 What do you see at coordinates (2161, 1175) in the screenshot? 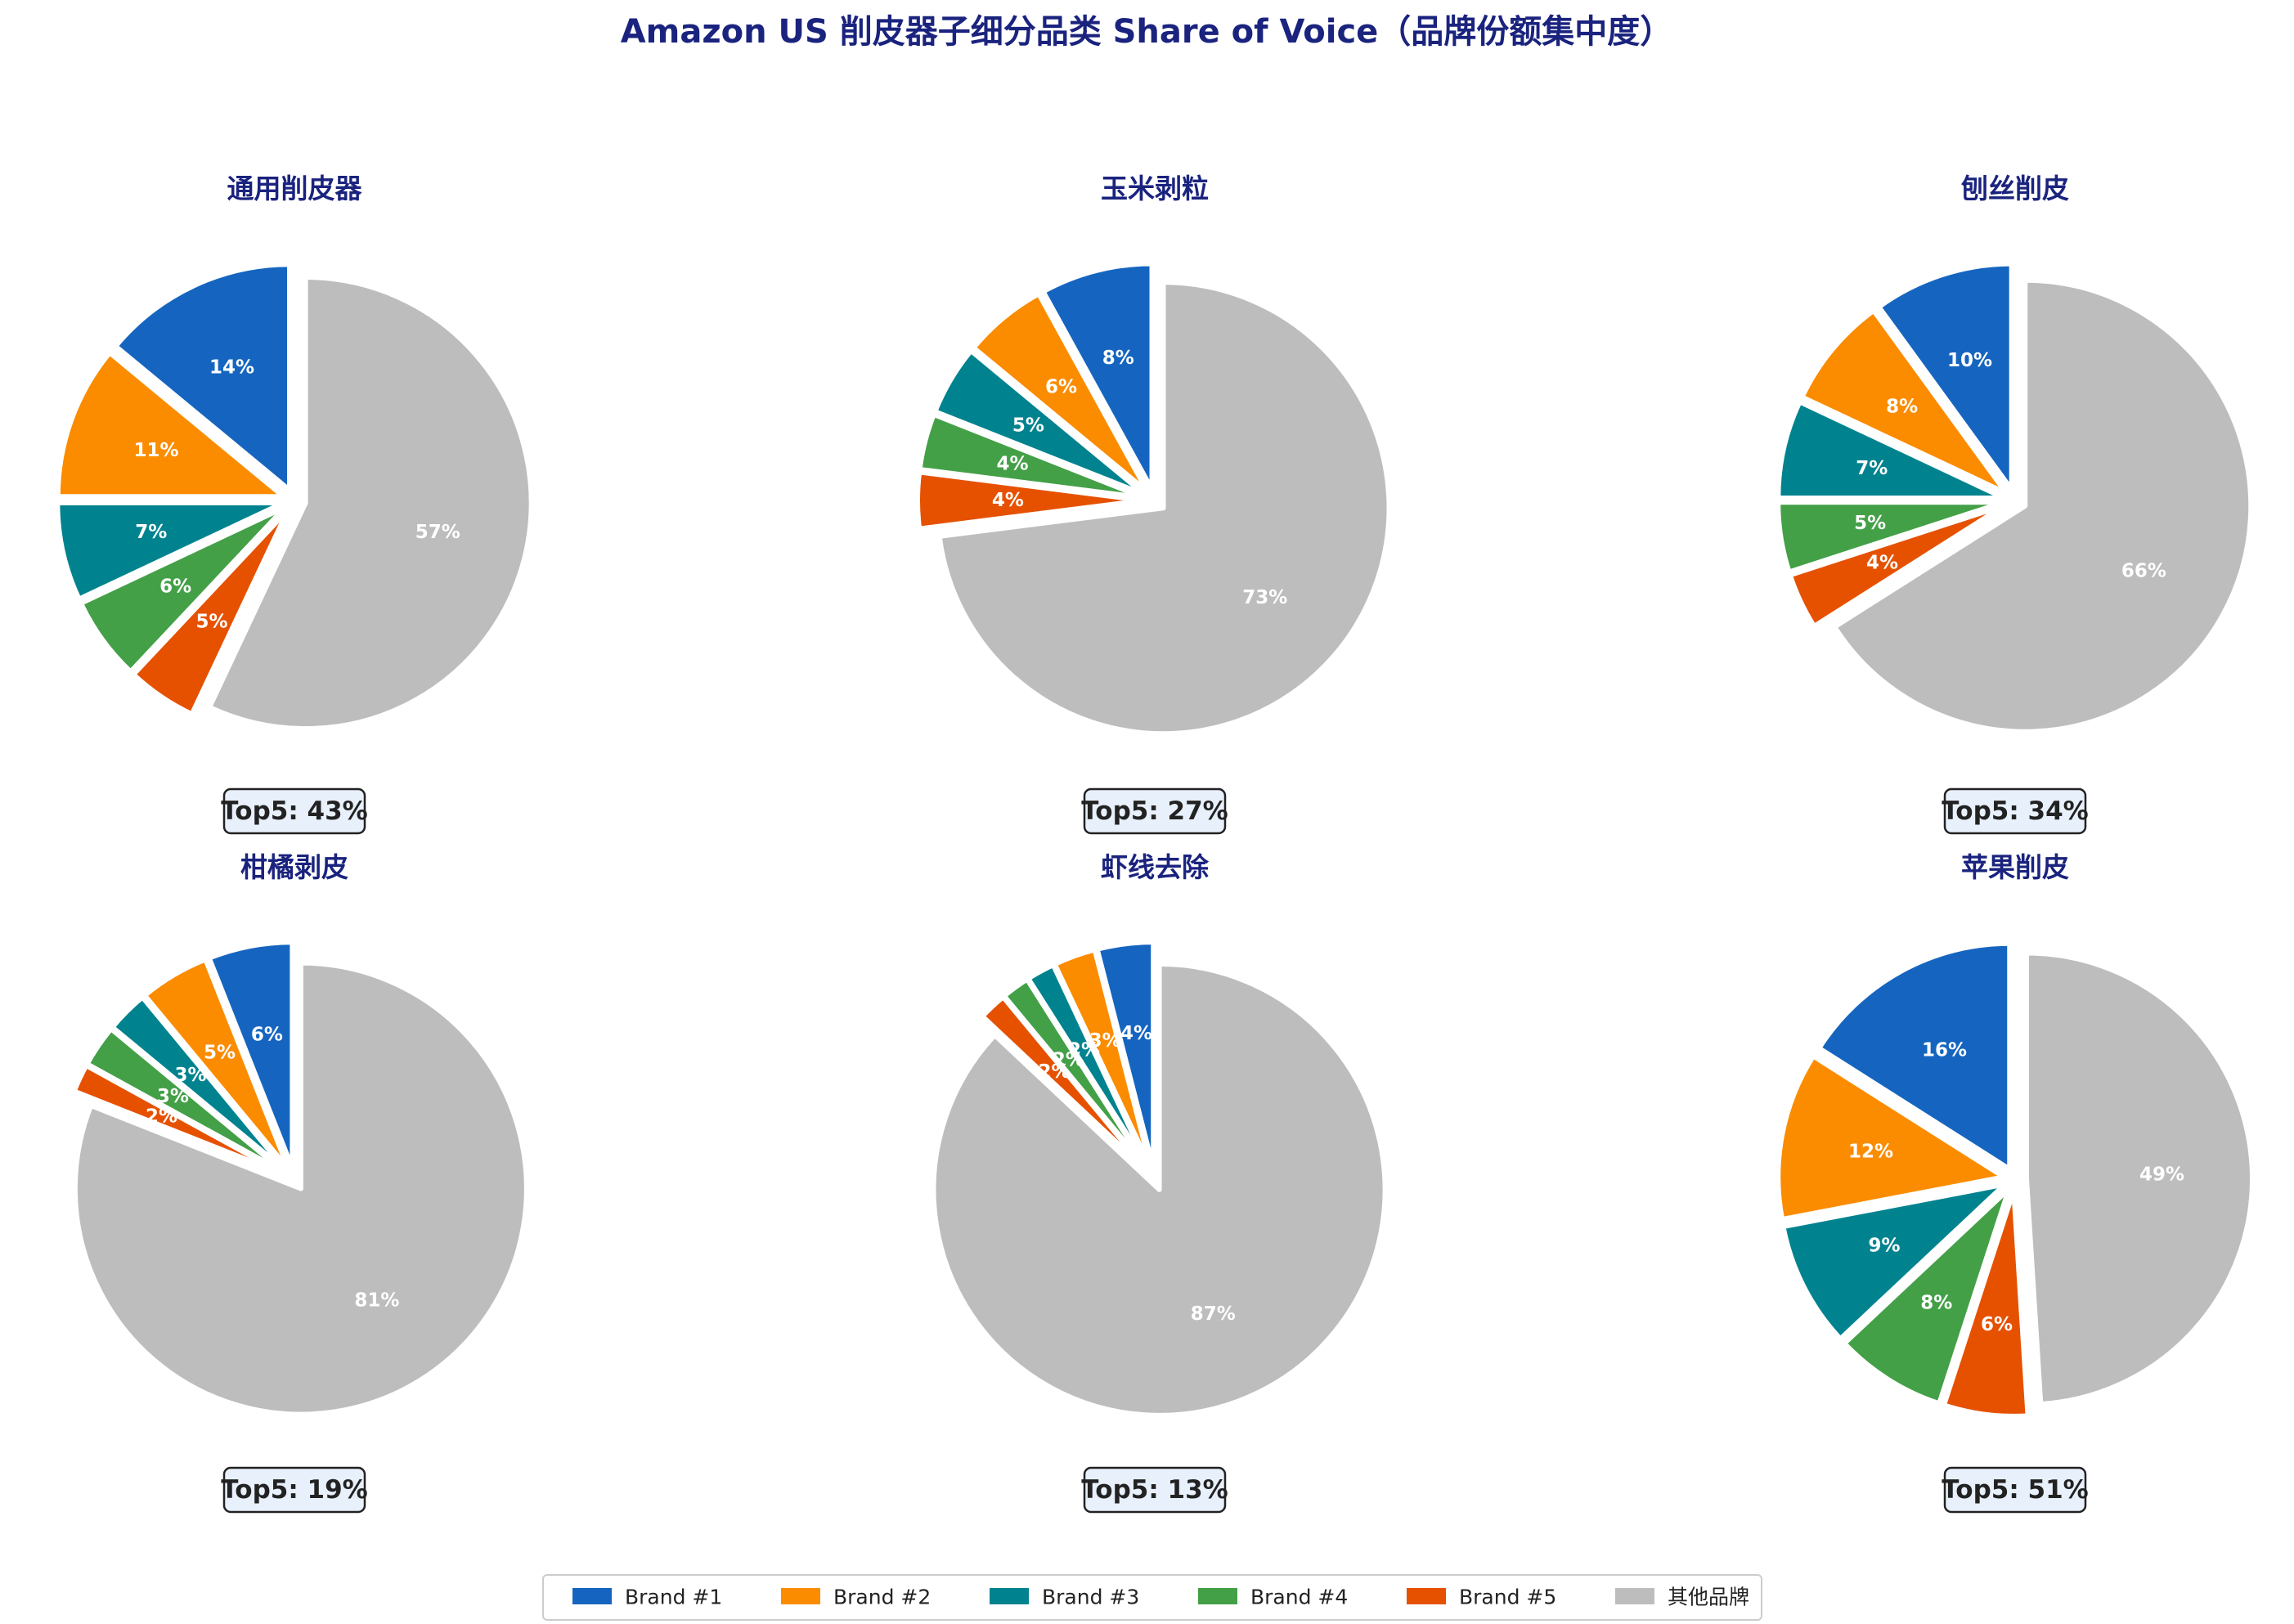
I see `pie-slice-label: 49%` at bounding box center [2161, 1175].